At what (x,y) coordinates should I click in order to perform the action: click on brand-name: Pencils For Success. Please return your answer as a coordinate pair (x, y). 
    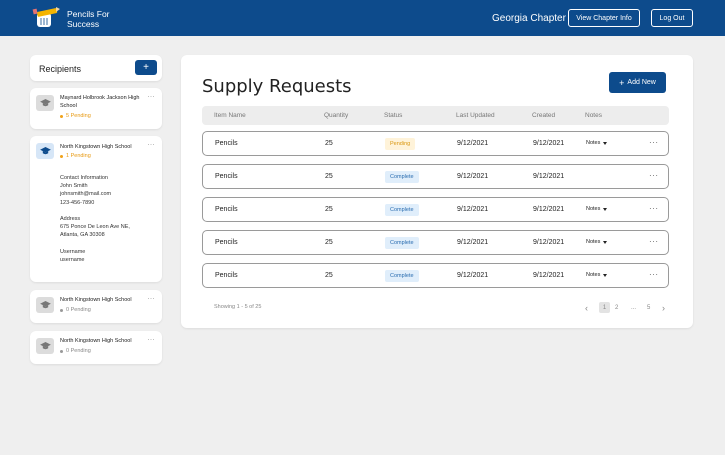
    Looking at the image, I should click on (88, 19).